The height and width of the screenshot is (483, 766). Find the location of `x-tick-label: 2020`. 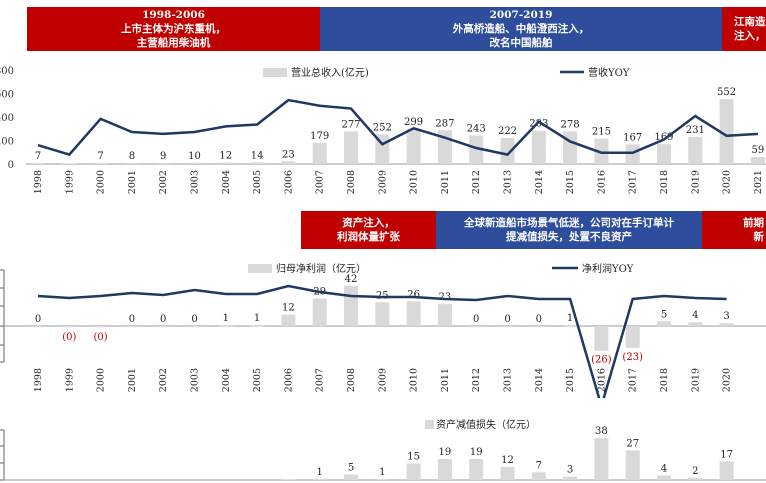

x-tick-label: 2020 is located at coordinates (727, 380).